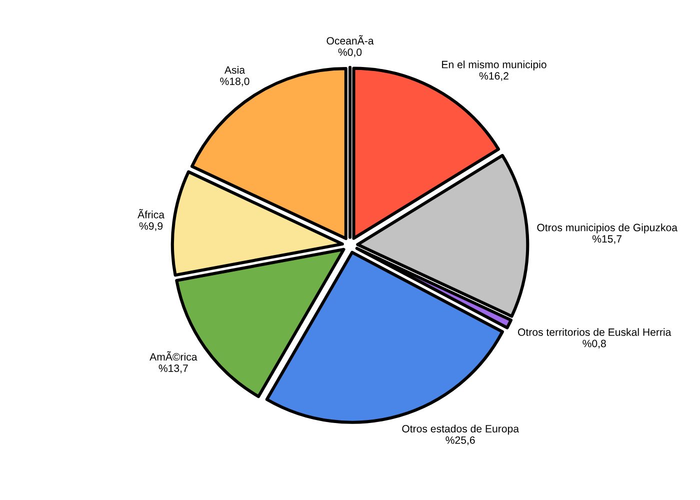 This screenshot has height=500, width=700. I want to click on slice-label: AmÃ©rica, so click(174, 356).